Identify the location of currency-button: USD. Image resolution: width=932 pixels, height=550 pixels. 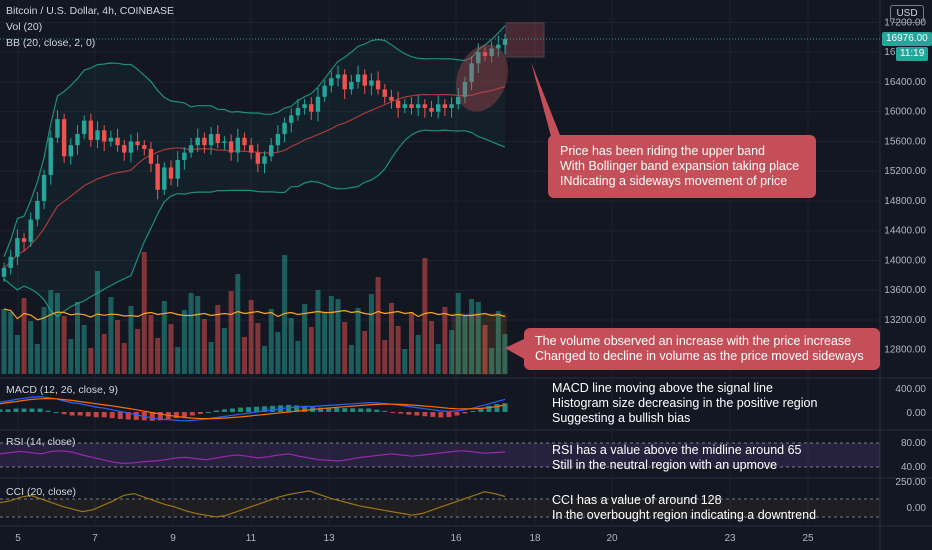
(907, 14).